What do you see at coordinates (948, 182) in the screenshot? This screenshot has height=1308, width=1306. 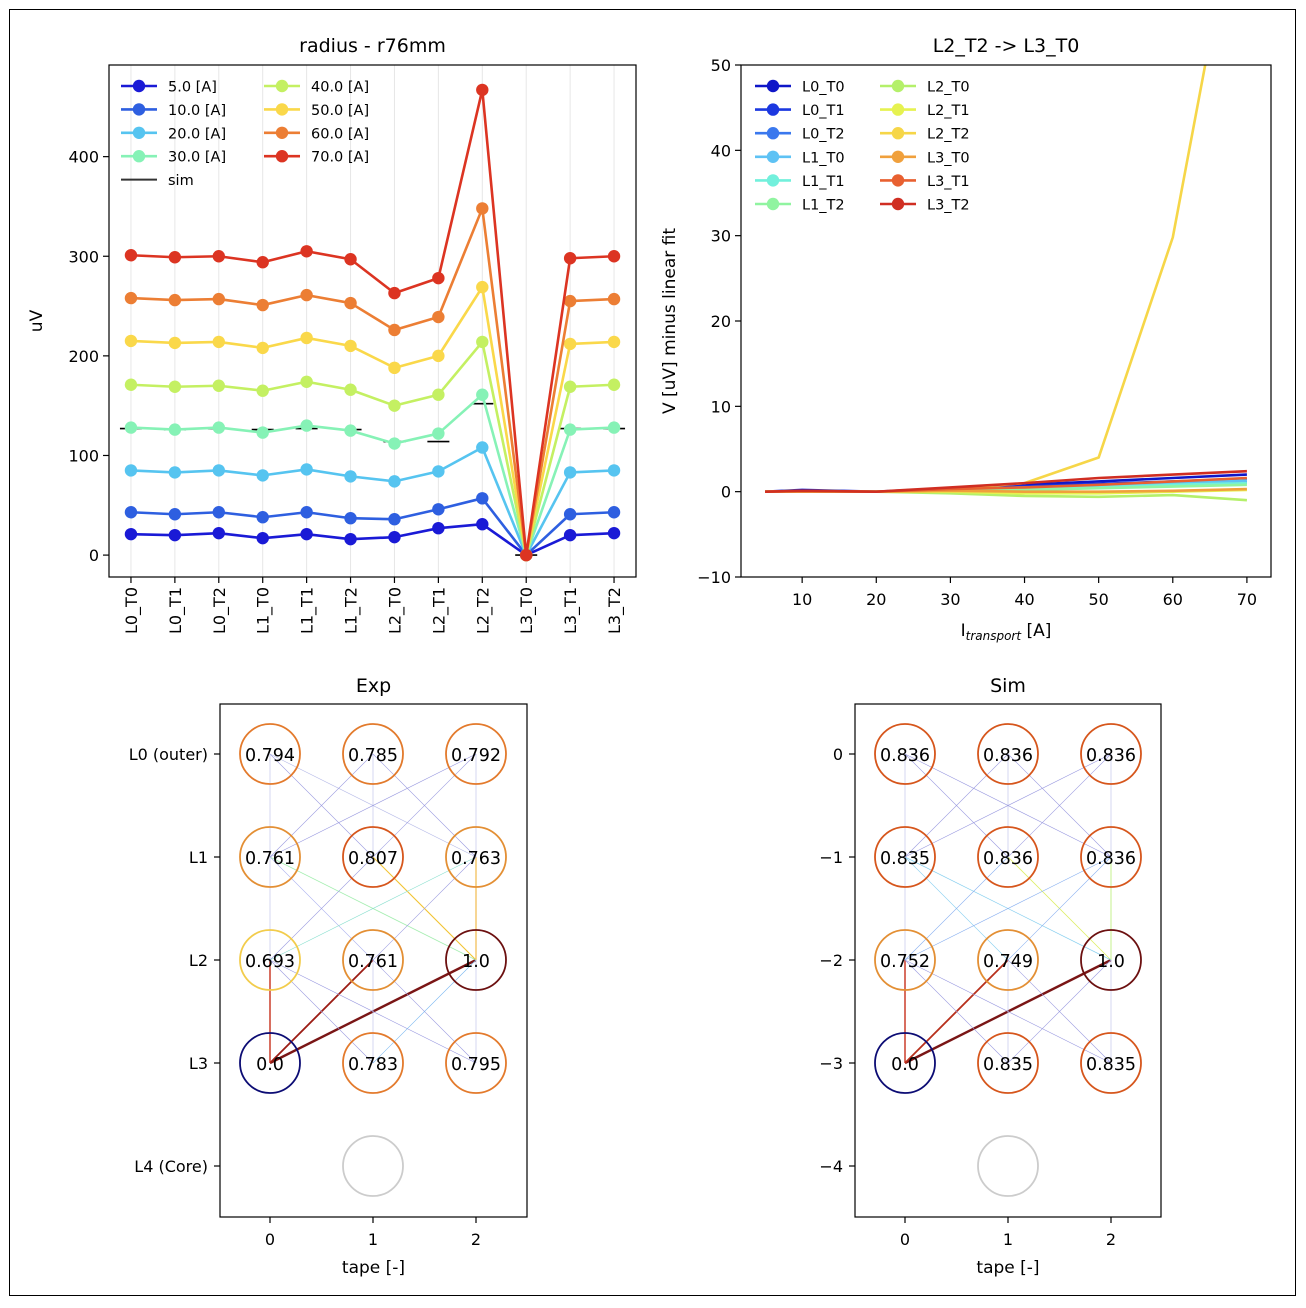 I see `legend-label: L3_T1` at bounding box center [948, 182].